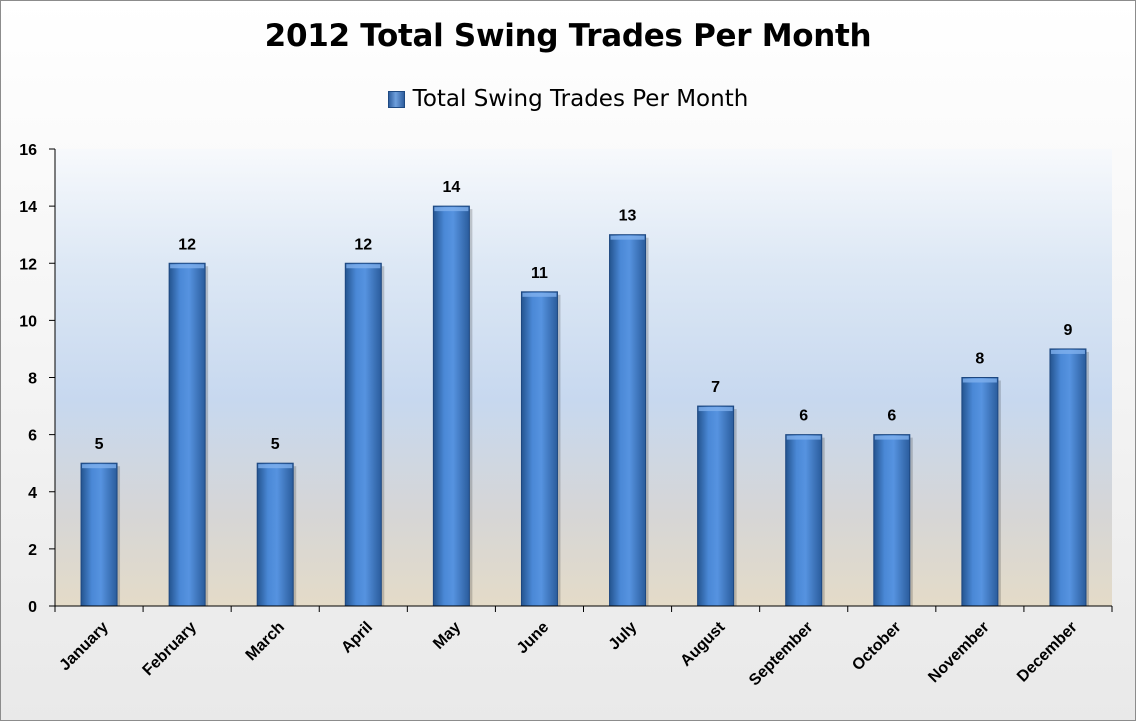  Describe the element at coordinates (580, 99) in the screenshot. I see `legend-label: Total Swing Trades Per Month` at that location.